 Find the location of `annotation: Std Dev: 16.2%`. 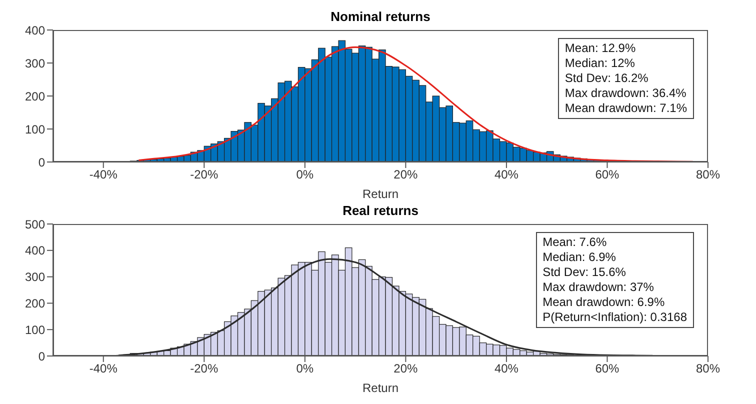

annotation: Std Dev: 16.2% is located at coordinates (607, 78).